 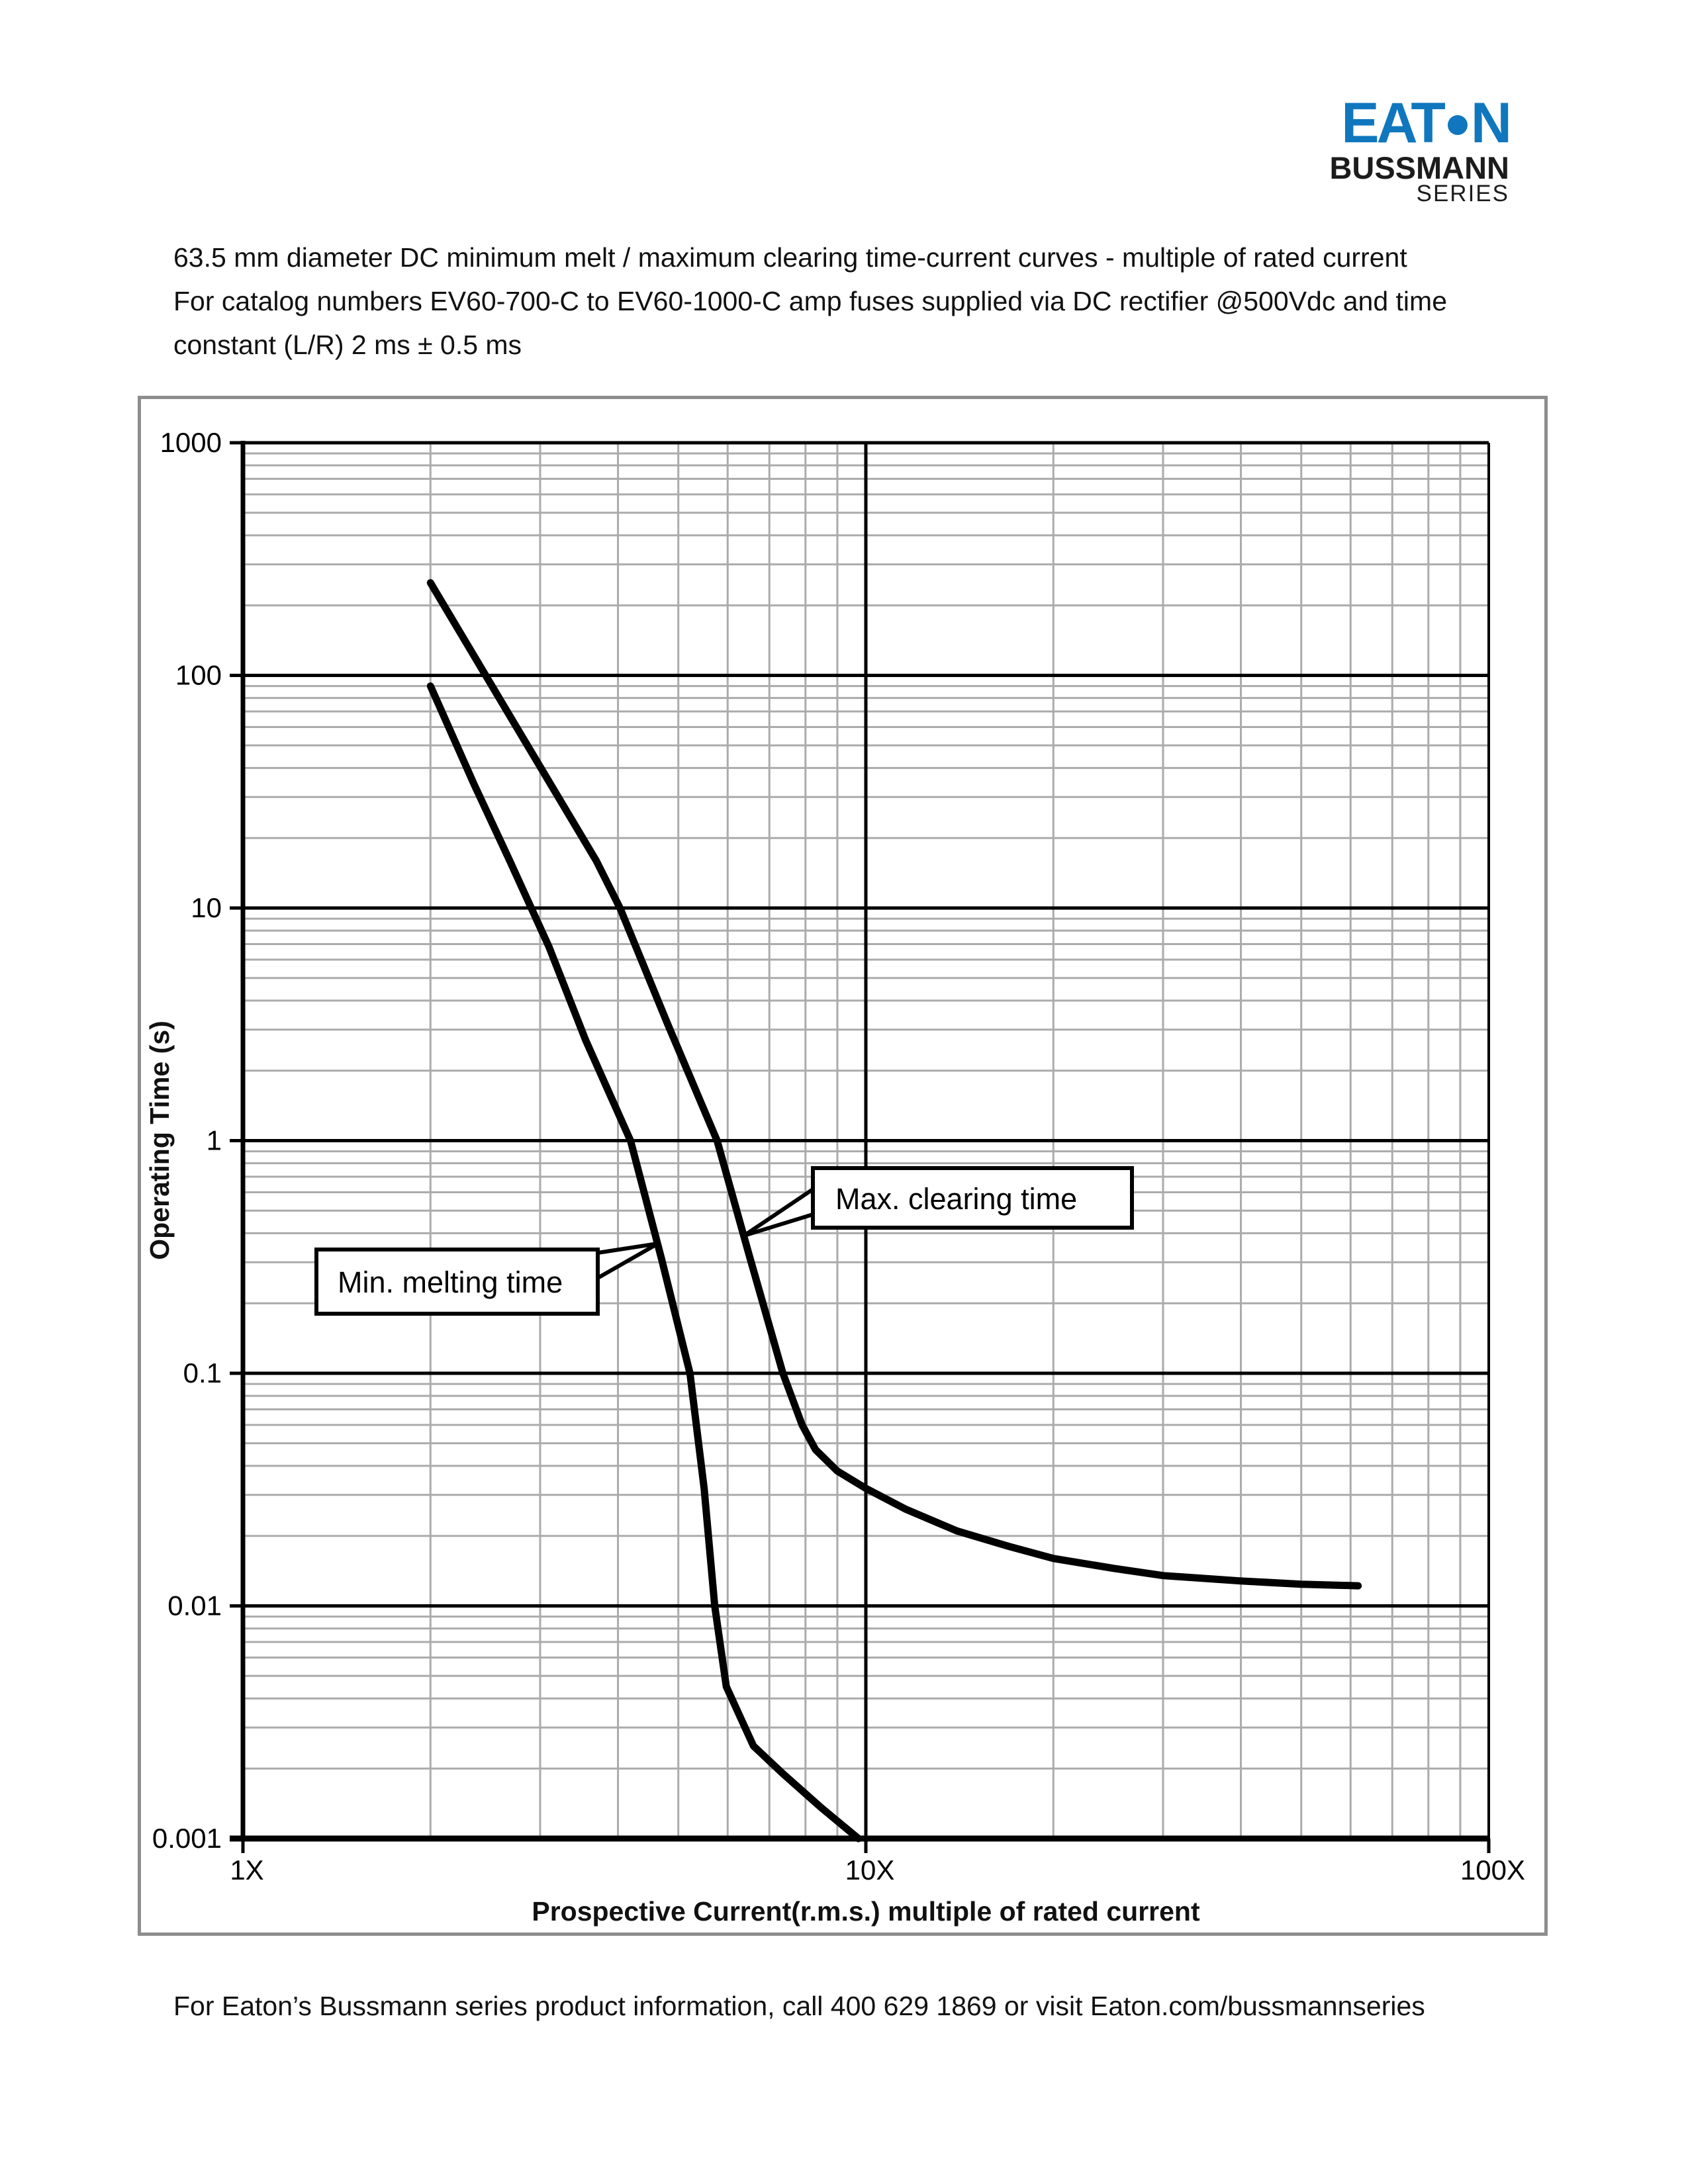 I want to click on x-tick-label: 10X, so click(x=870, y=1870).